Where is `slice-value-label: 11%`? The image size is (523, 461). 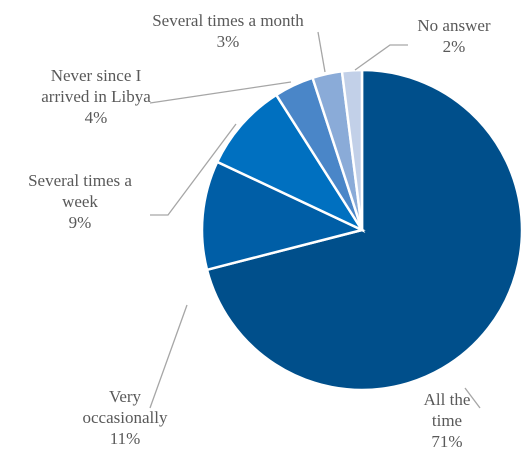
slice-value-label: 11% is located at coordinates (125, 438).